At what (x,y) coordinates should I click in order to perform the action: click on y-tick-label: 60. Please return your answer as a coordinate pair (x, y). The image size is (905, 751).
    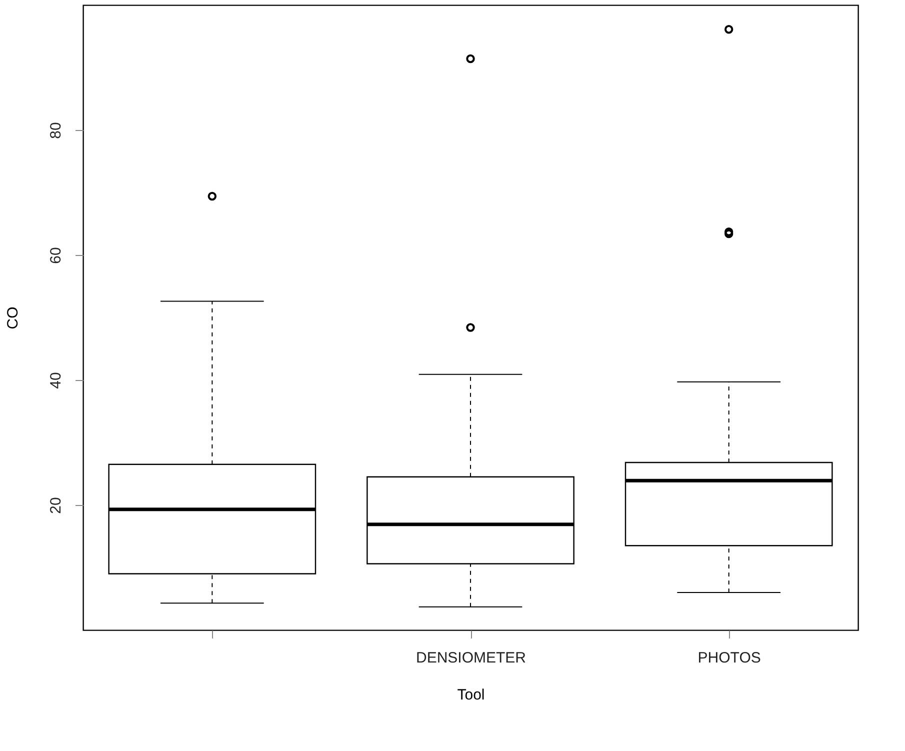
    Looking at the image, I should click on (56, 255).